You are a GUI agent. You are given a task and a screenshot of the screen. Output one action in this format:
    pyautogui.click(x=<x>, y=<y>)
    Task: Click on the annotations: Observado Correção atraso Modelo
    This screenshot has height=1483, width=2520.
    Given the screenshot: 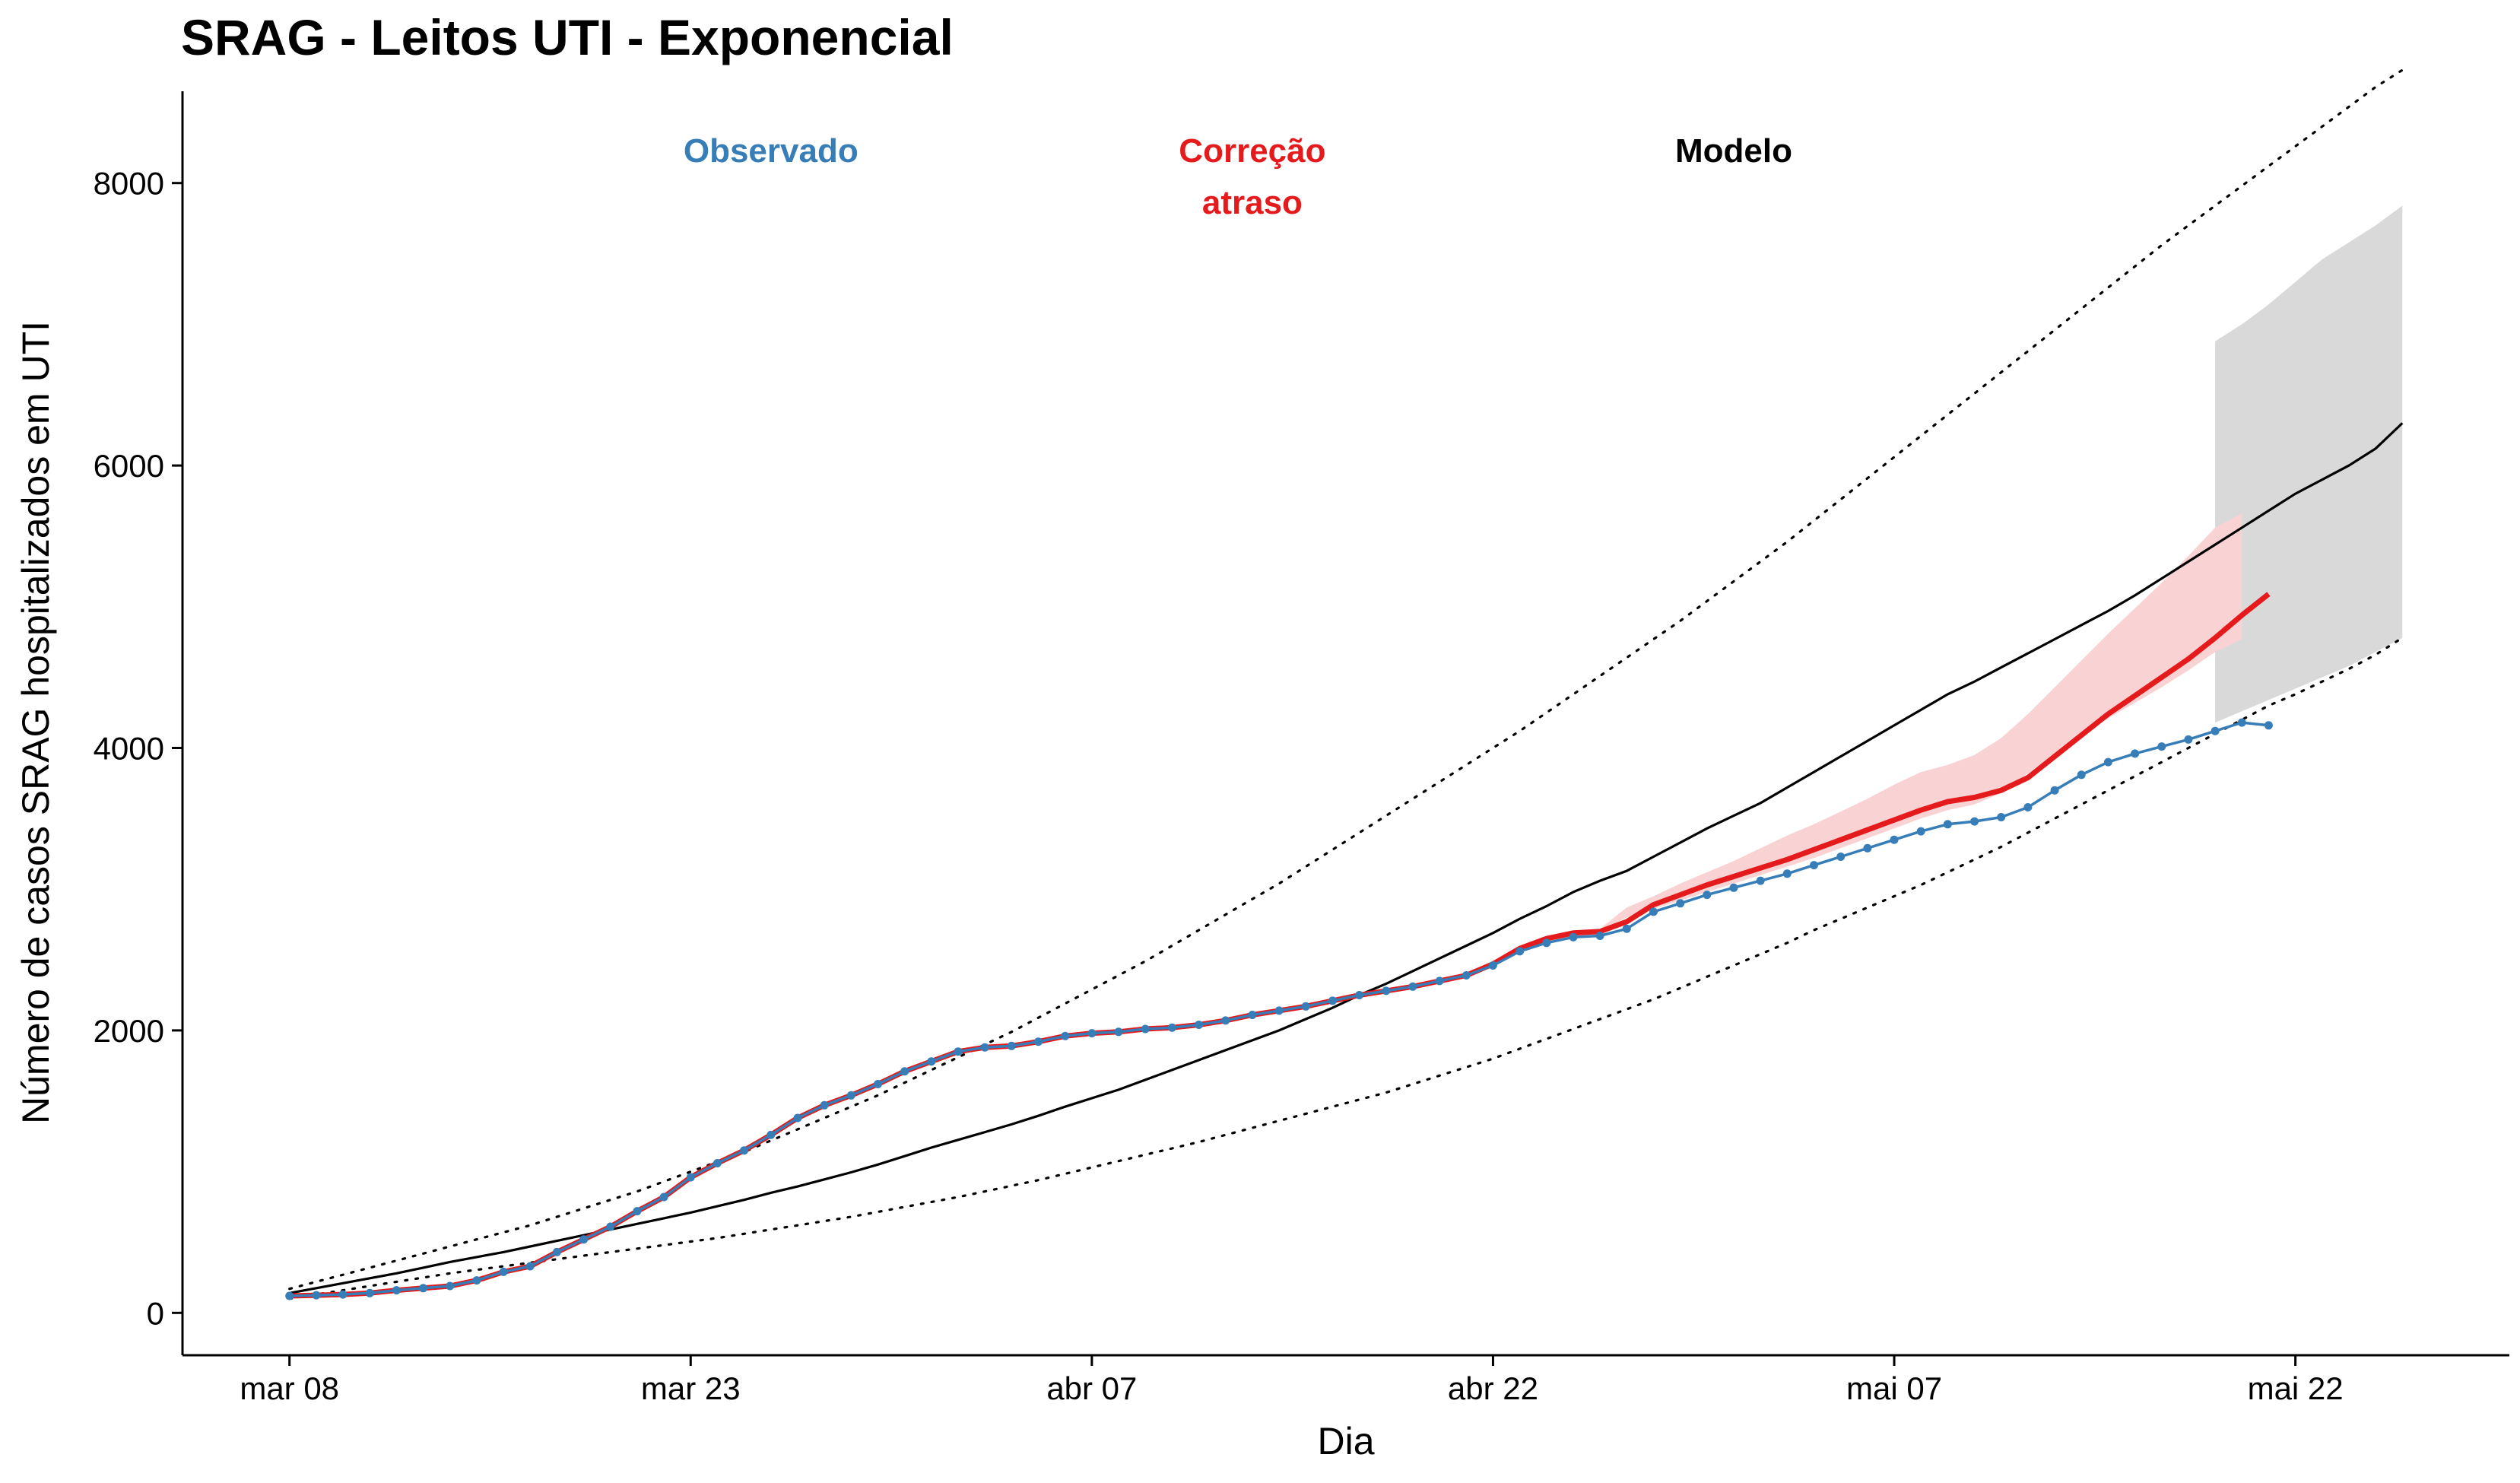 What is the action you would take?
    pyautogui.click(x=1238, y=177)
    